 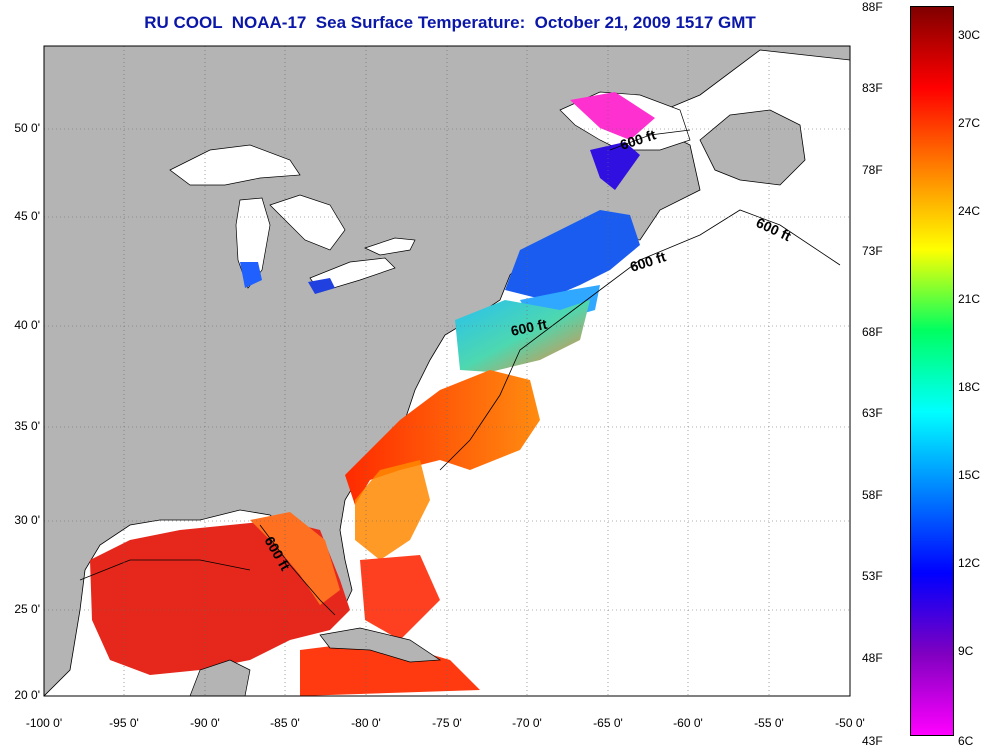 I want to click on colorbar-f-48: 48F, so click(x=872, y=658).